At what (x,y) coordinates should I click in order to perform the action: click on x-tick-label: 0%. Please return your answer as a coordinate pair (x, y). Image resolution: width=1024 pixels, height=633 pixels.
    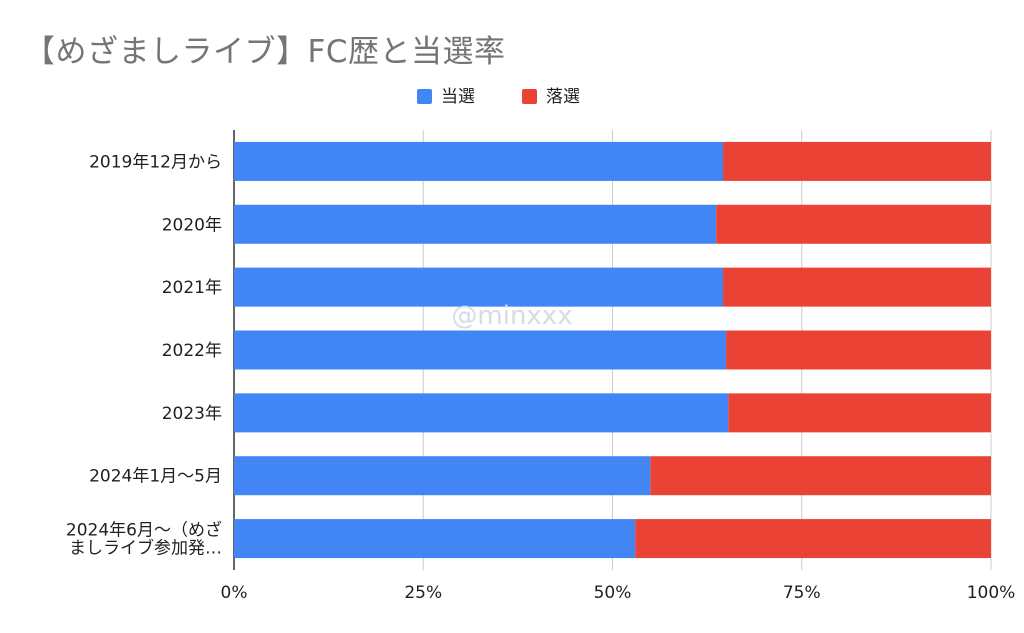
    Looking at the image, I should click on (234, 593).